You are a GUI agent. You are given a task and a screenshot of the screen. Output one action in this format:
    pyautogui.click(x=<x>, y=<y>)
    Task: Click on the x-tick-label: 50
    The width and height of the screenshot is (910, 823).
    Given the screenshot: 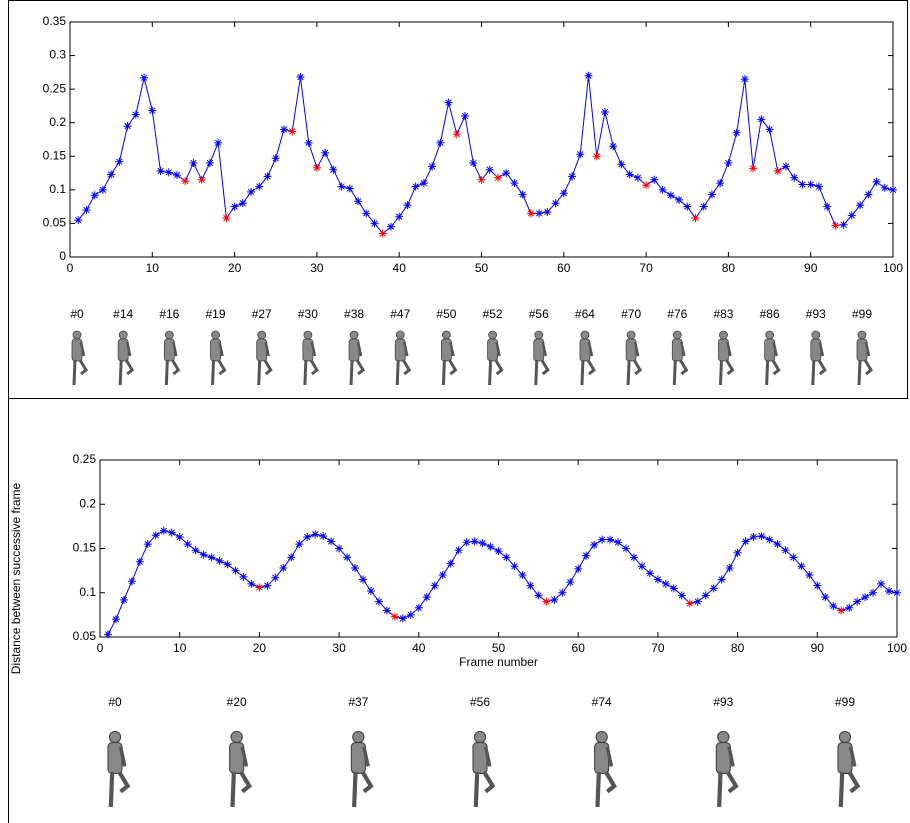 What is the action you would take?
    pyautogui.click(x=499, y=648)
    